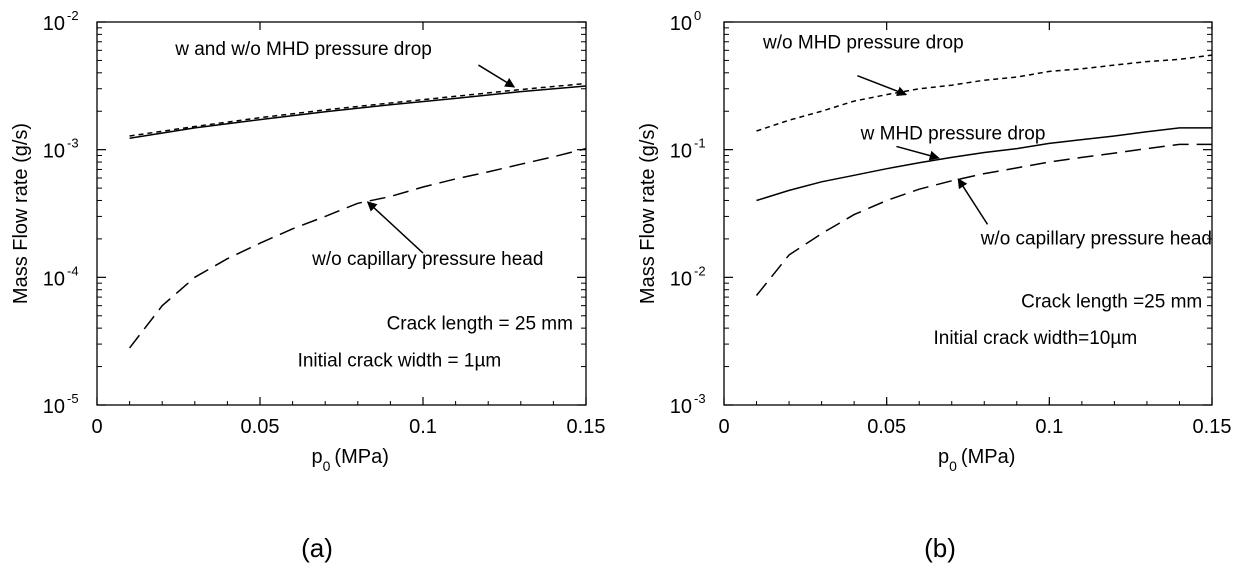 The height and width of the screenshot is (575, 1247). Describe the element at coordinates (863, 43) in the screenshot. I see `annotation-label: w/o MHD pressure drop` at that location.